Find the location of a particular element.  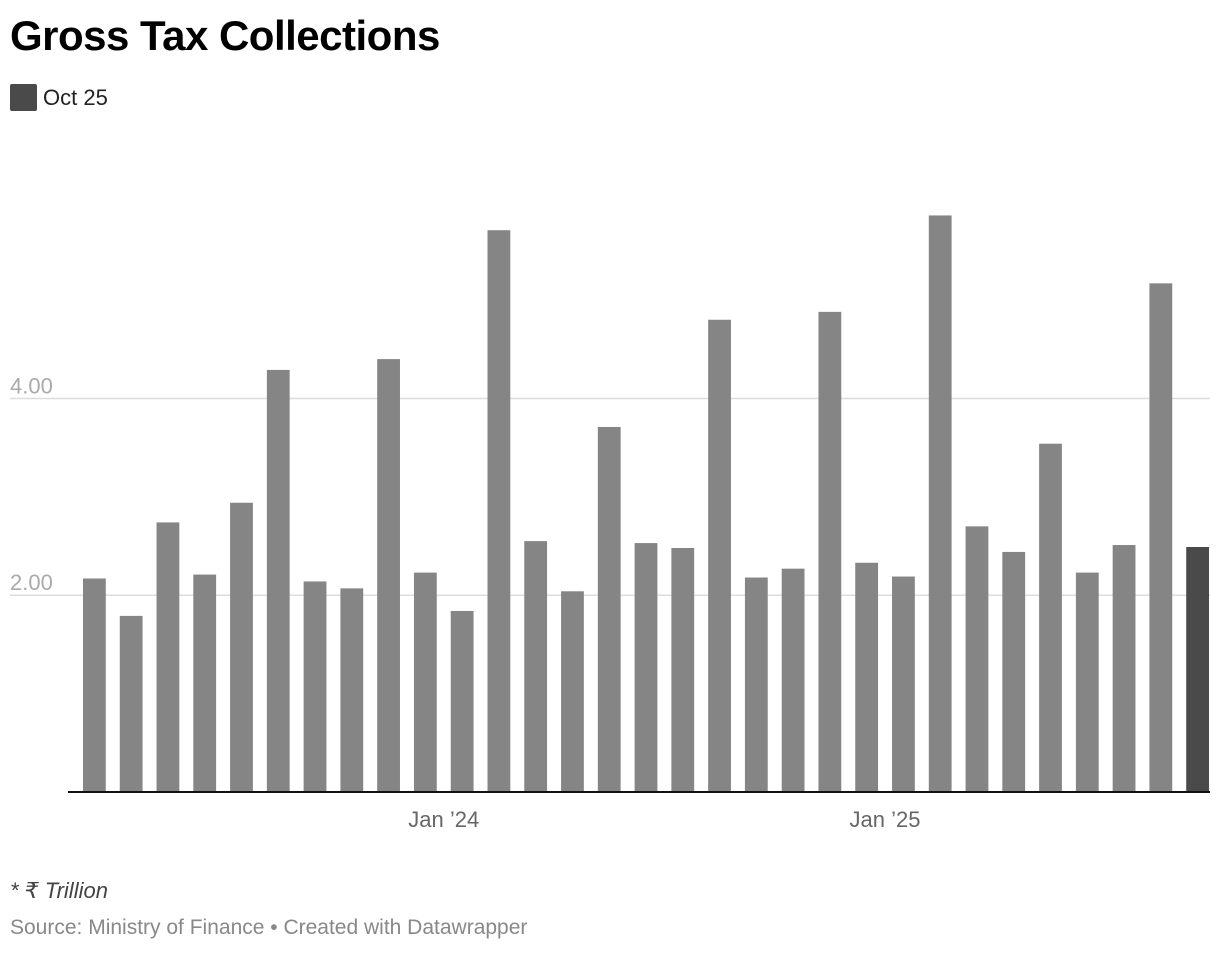

legend-label: Oct 25 is located at coordinates (75, 97).